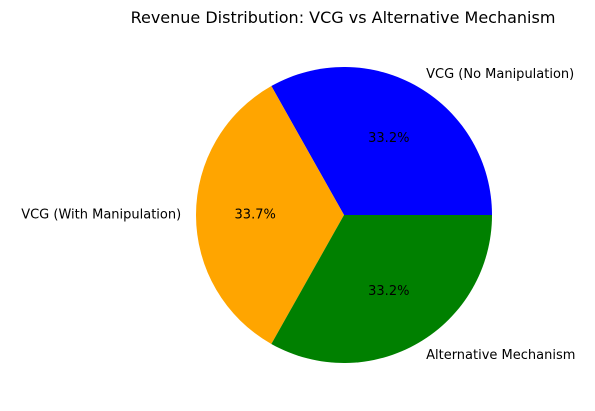  I want to click on slice-category-label: Alternative Mechanism, so click(500, 355).